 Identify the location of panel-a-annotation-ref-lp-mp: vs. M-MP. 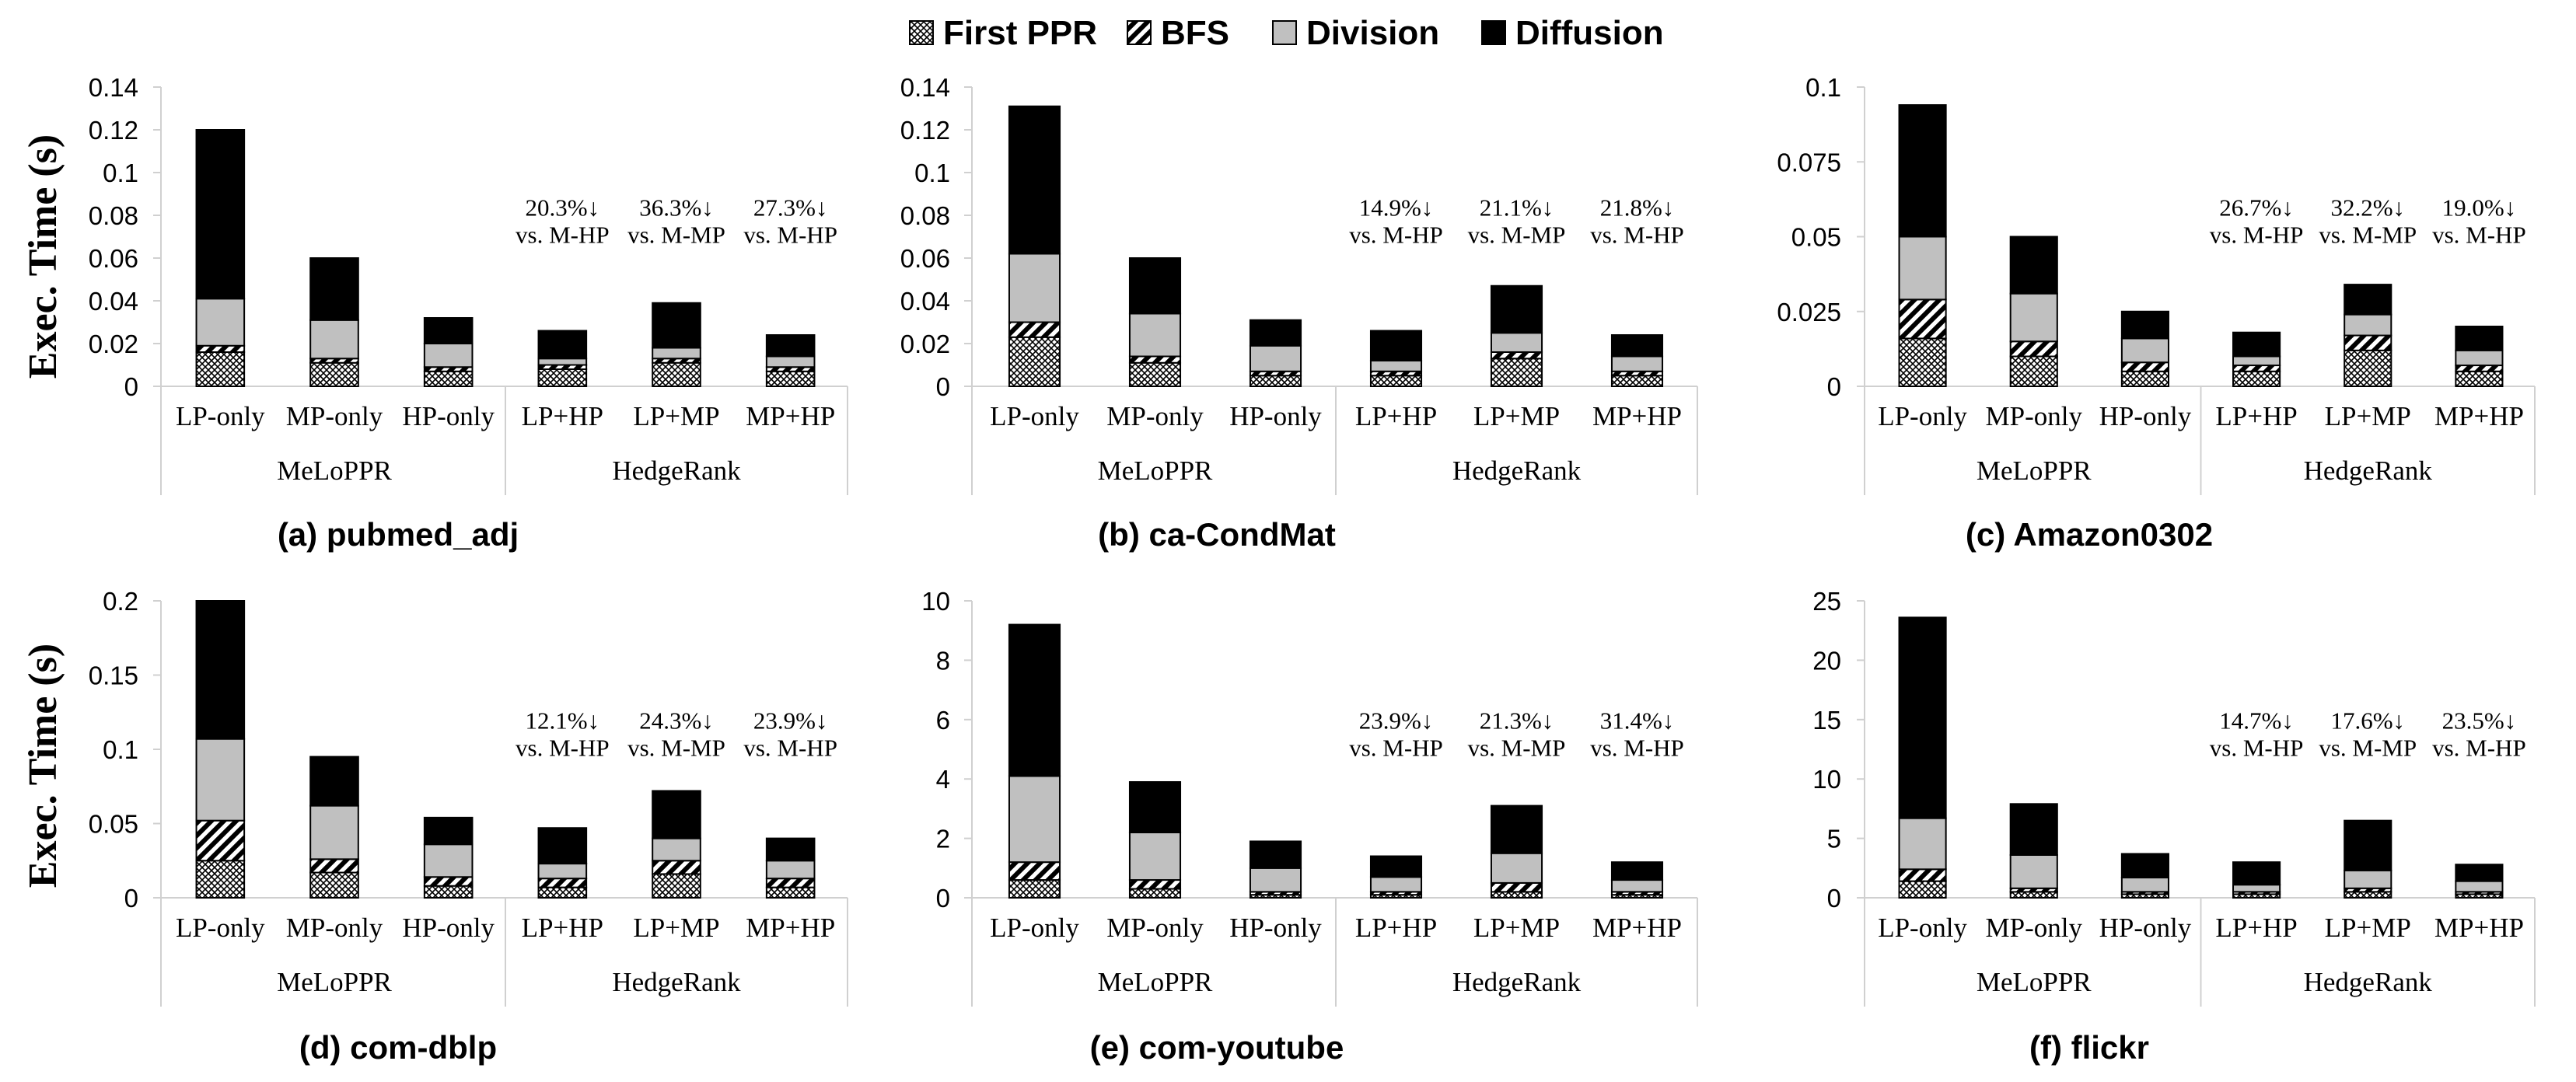
(676, 235).